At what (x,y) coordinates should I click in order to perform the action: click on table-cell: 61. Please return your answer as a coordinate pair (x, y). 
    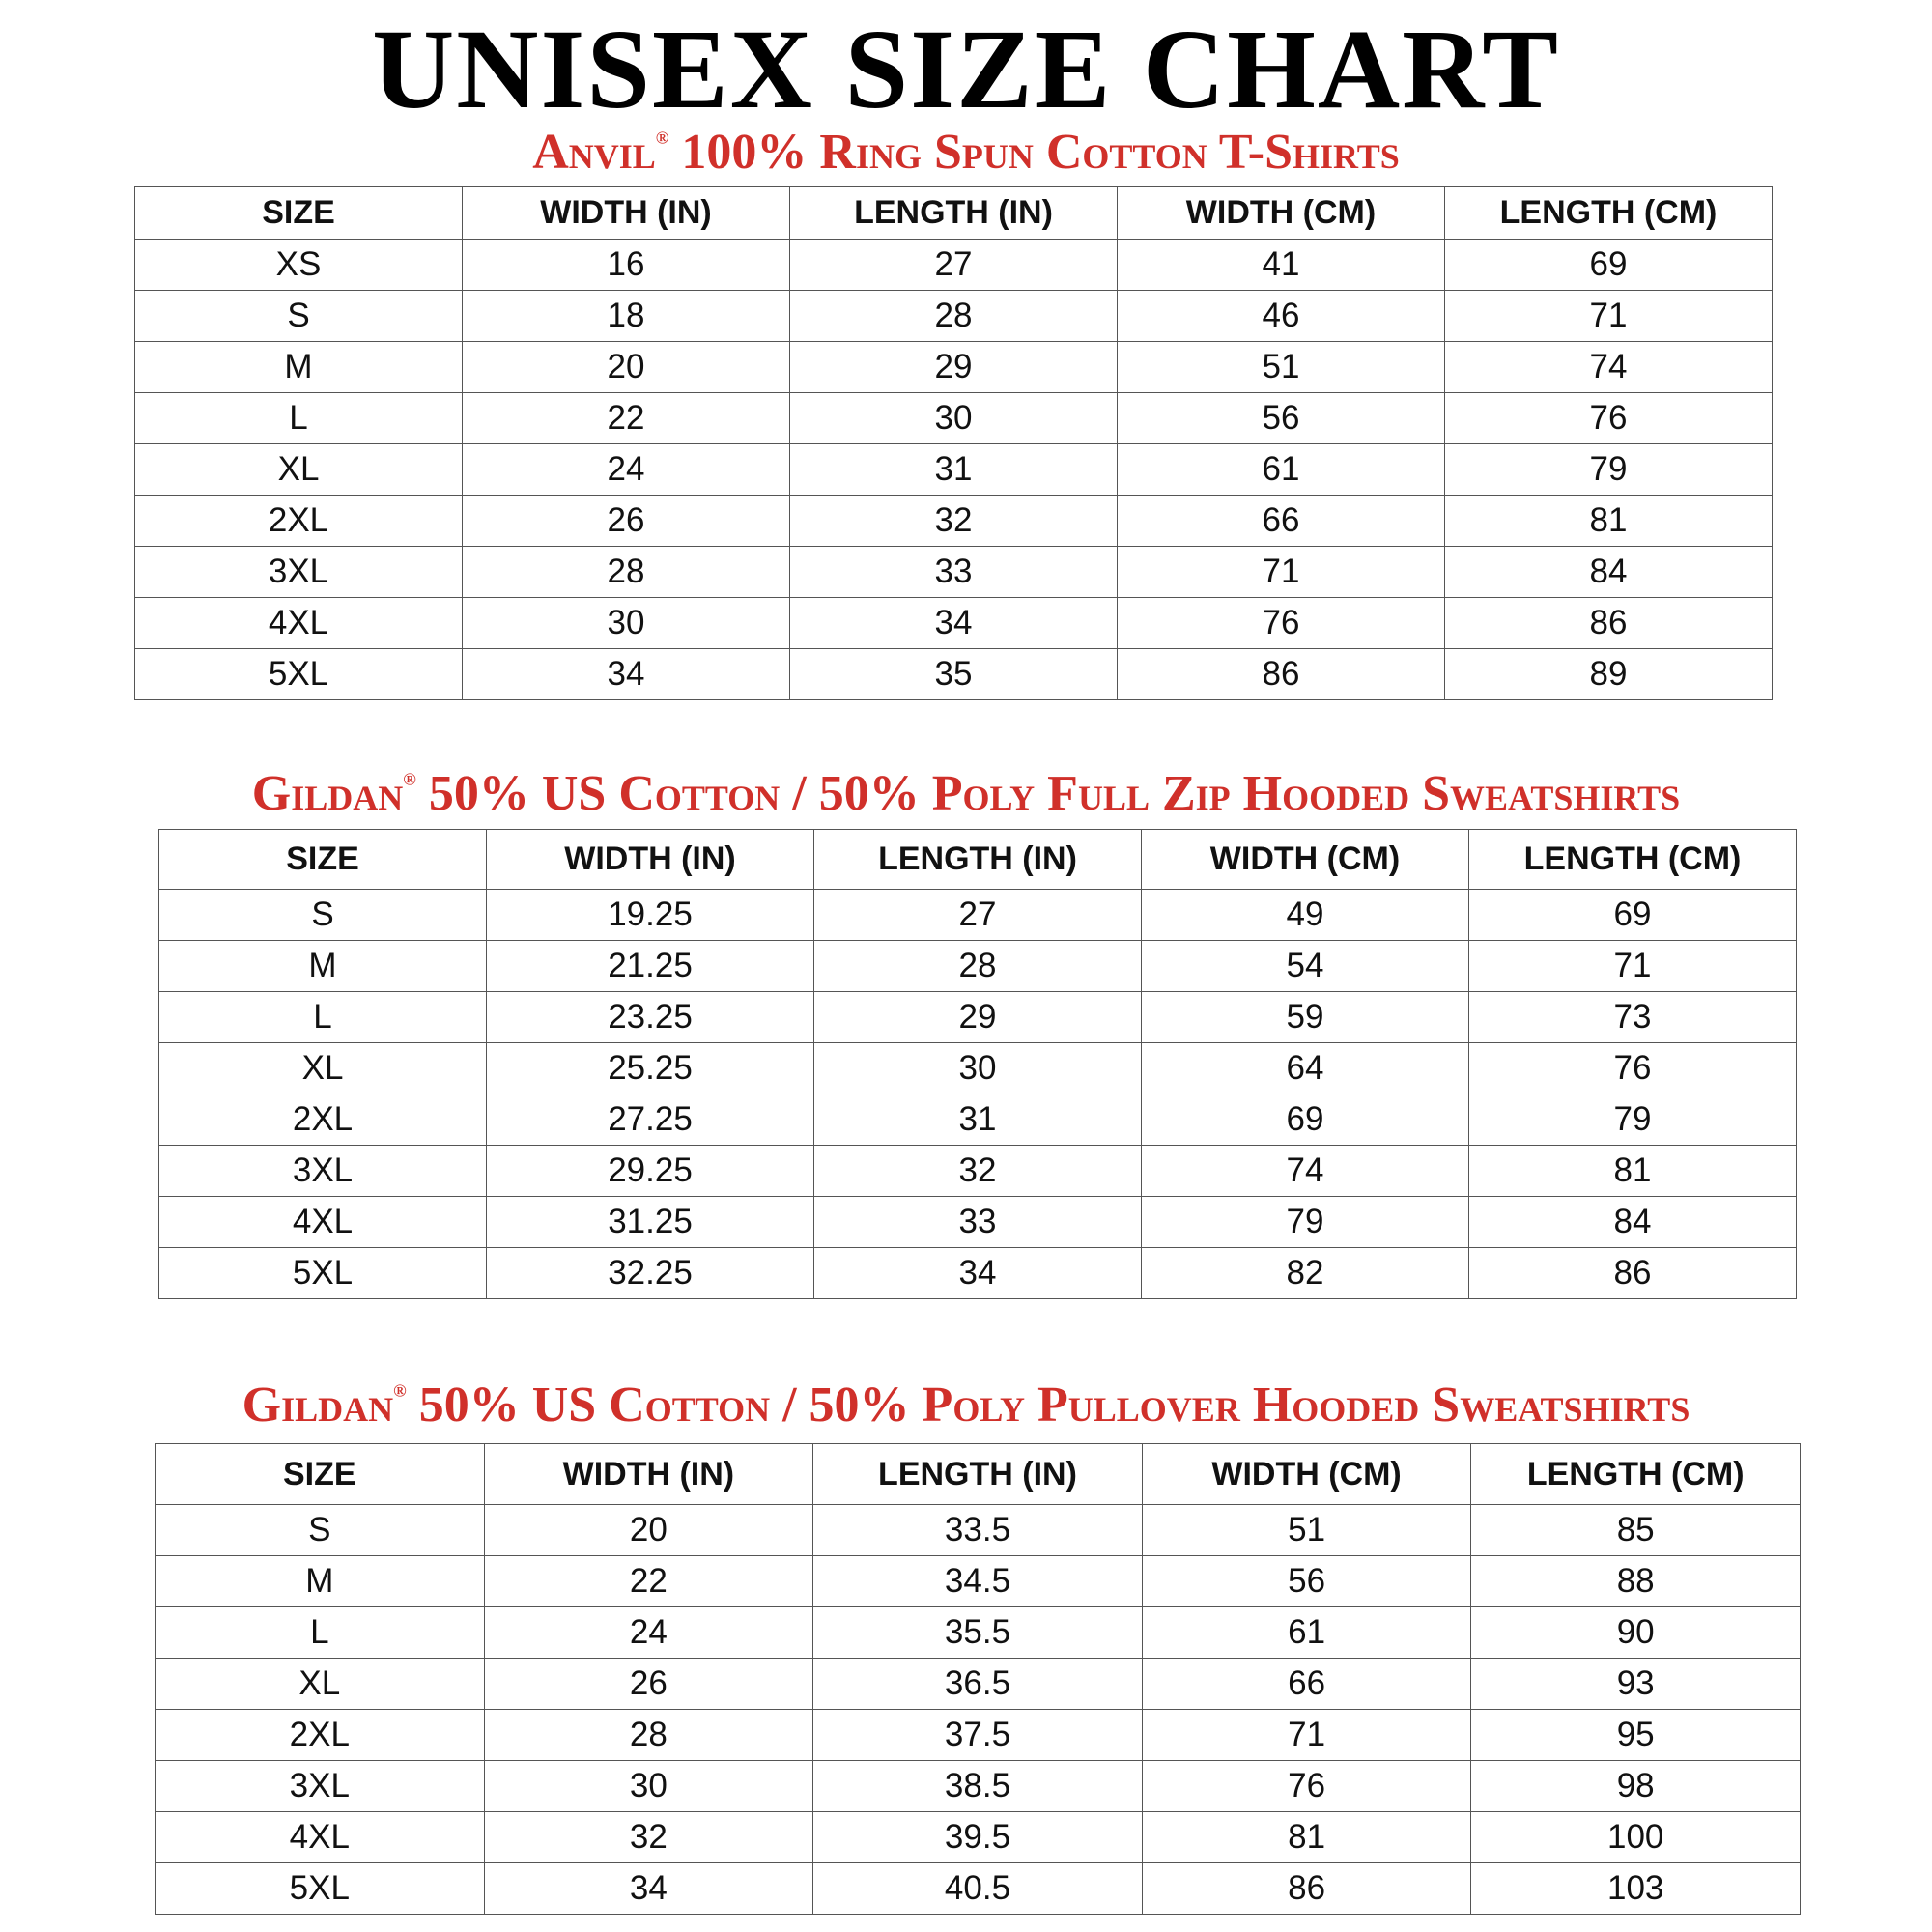
    Looking at the image, I should click on (1281, 469).